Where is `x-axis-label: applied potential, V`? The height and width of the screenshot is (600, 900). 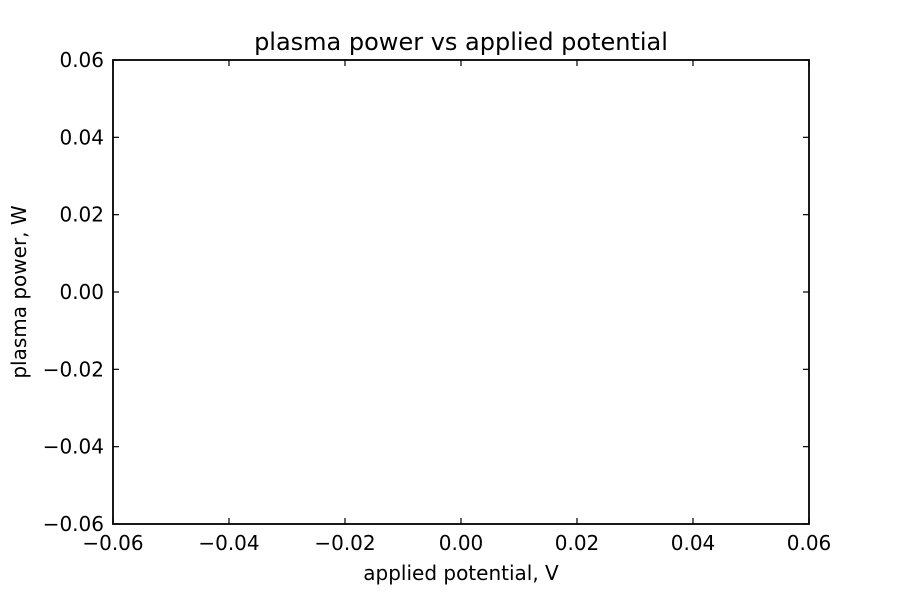 x-axis-label: applied potential, V is located at coordinates (461, 573).